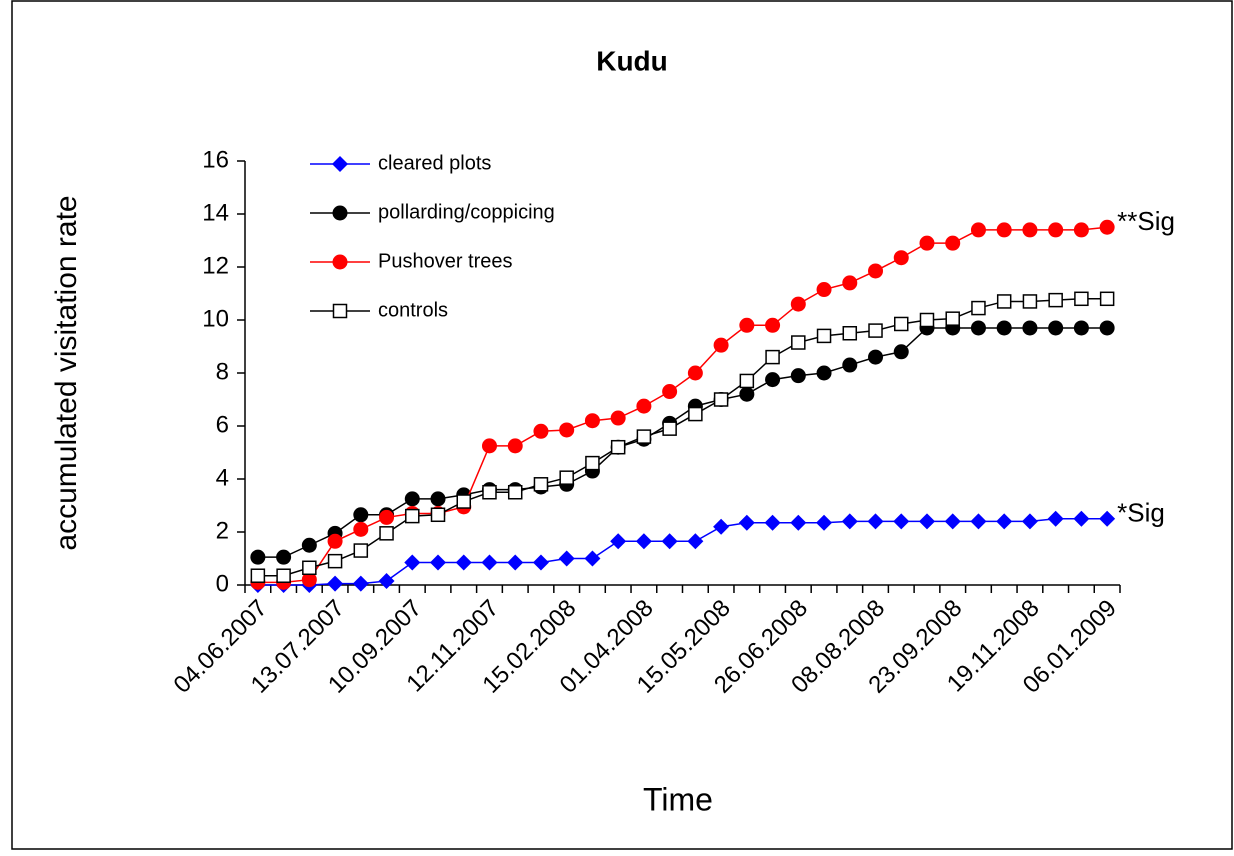 The image size is (1234, 856). What do you see at coordinates (445, 261) in the screenshot?
I see `legend-label: Pushover trees` at bounding box center [445, 261].